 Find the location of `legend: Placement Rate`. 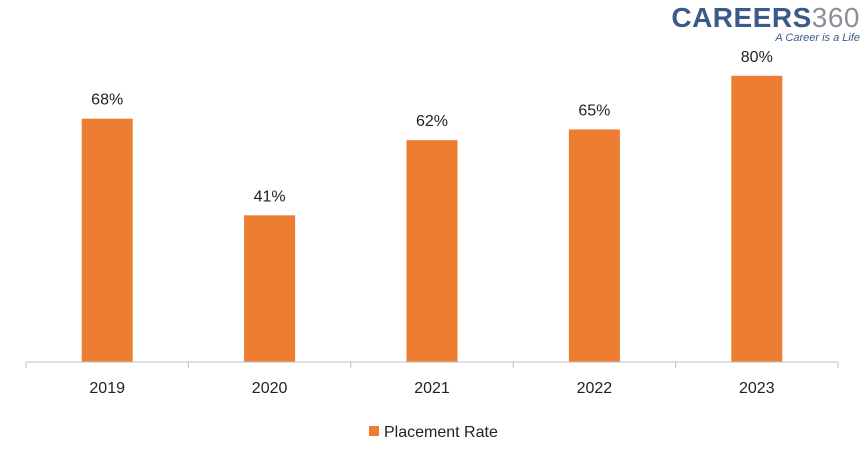

legend: Placement Rate is located at coordinates (433, 432).